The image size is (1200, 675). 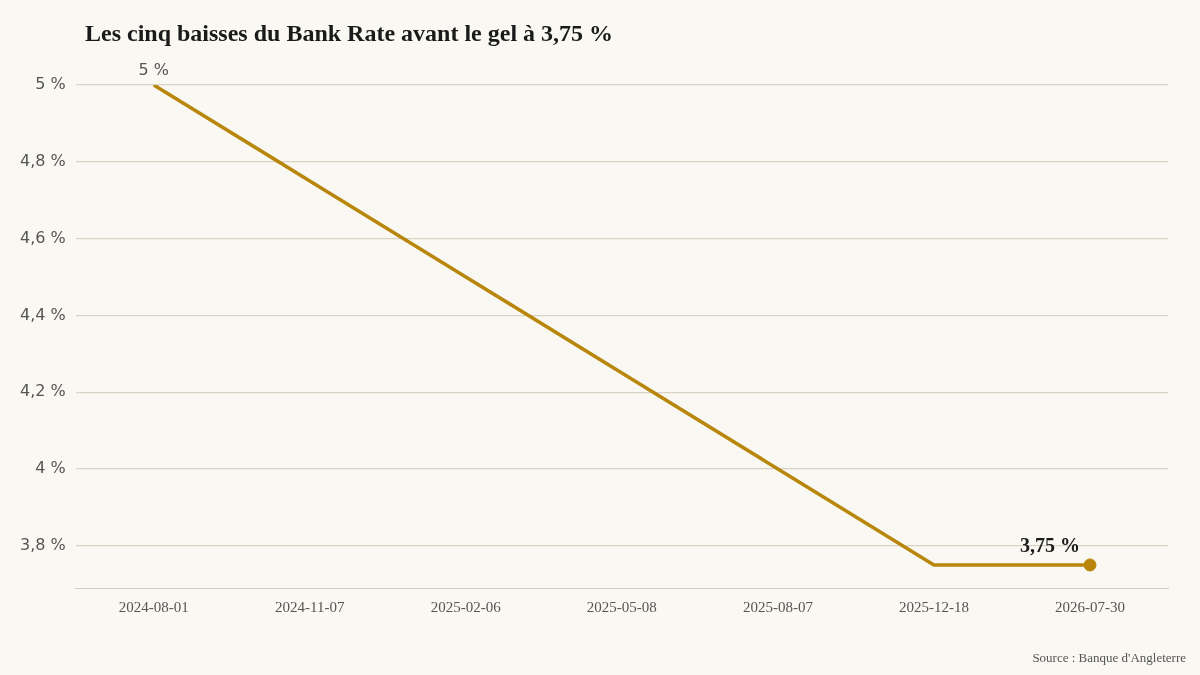 What do you see at coordinates (153, 70) in the screenshot?
I see `data-label: 5 %` at bounding box center [153, 70].